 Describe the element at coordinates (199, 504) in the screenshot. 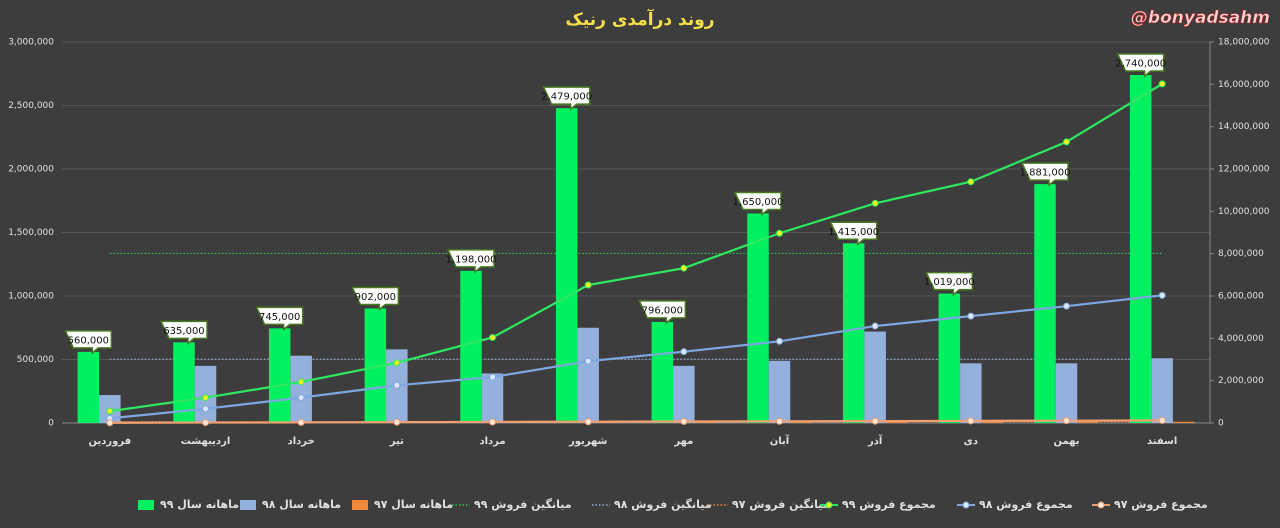

I see `legend-label: ماهانه سال ۹۹` at that location.